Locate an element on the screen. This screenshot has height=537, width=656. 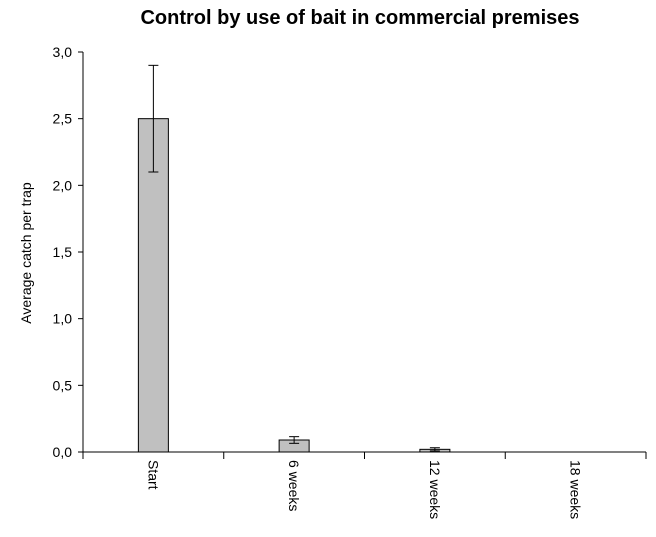
y-tick-label: 2,0 is located at coordinates (63, 185).